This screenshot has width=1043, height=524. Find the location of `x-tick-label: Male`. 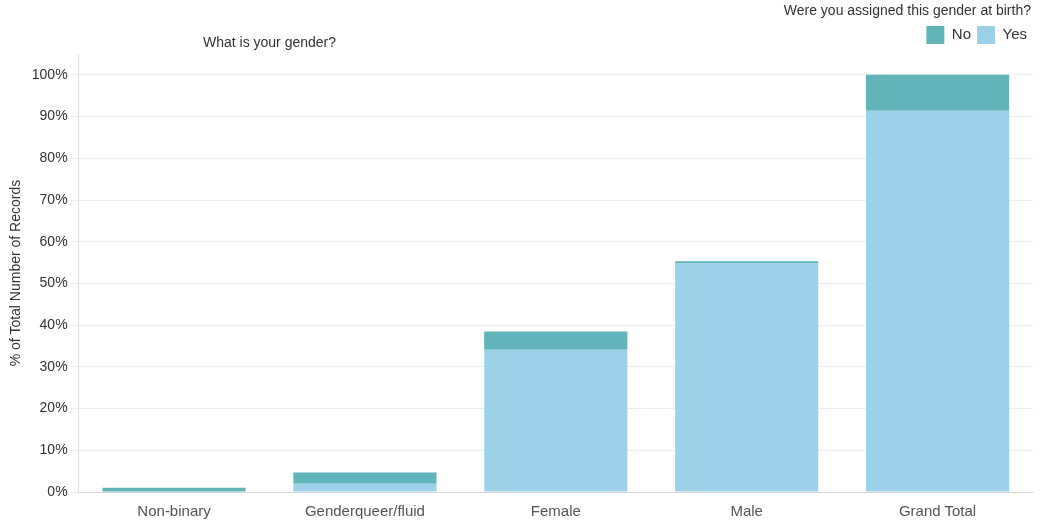

x-tick-label: Male is located at coordinates (746, 511).